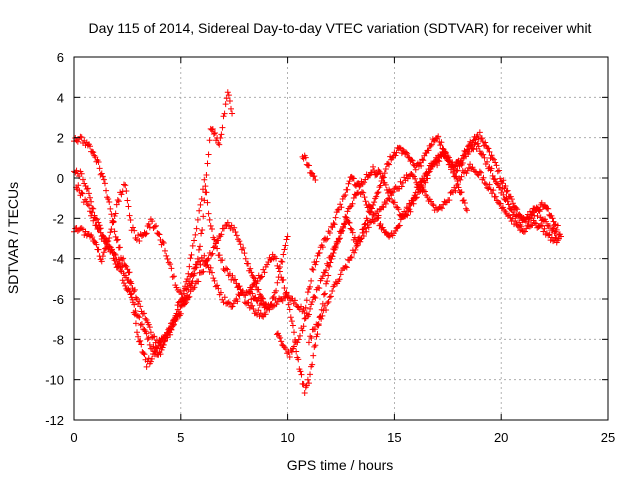  What do you see at coordinates (58, 259) in the screenshot?
I see `y-tick-label: -4` at bounding box center [58, 259].